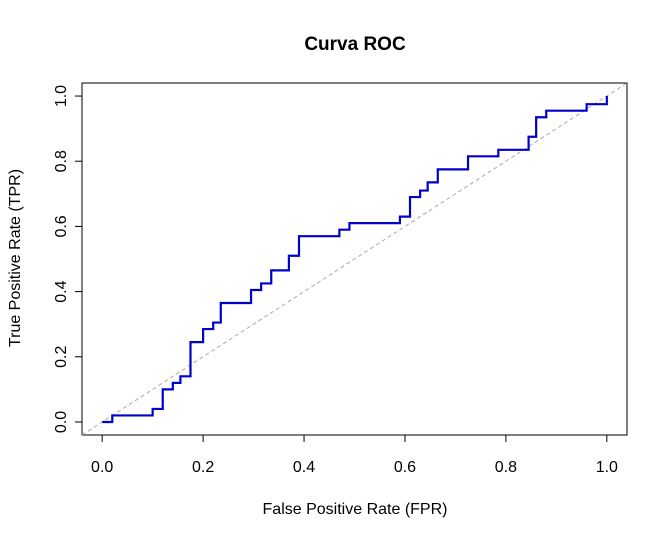 This screenshot has width=671, height=540. I want to click on y-tick-label: 0.4, so click(61, 291).